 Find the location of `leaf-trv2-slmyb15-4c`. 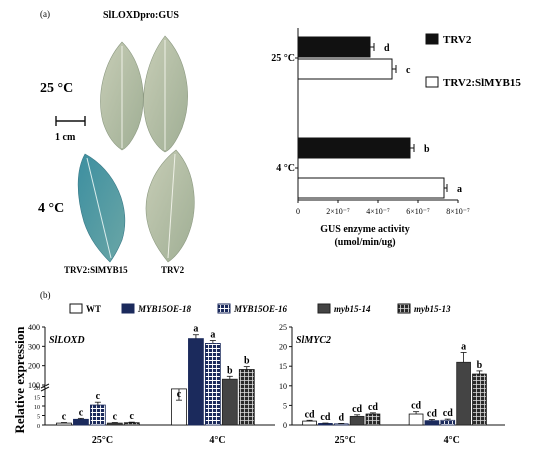

leaf-trv2-slmyb15-4c is located at coordinates (101, 208).